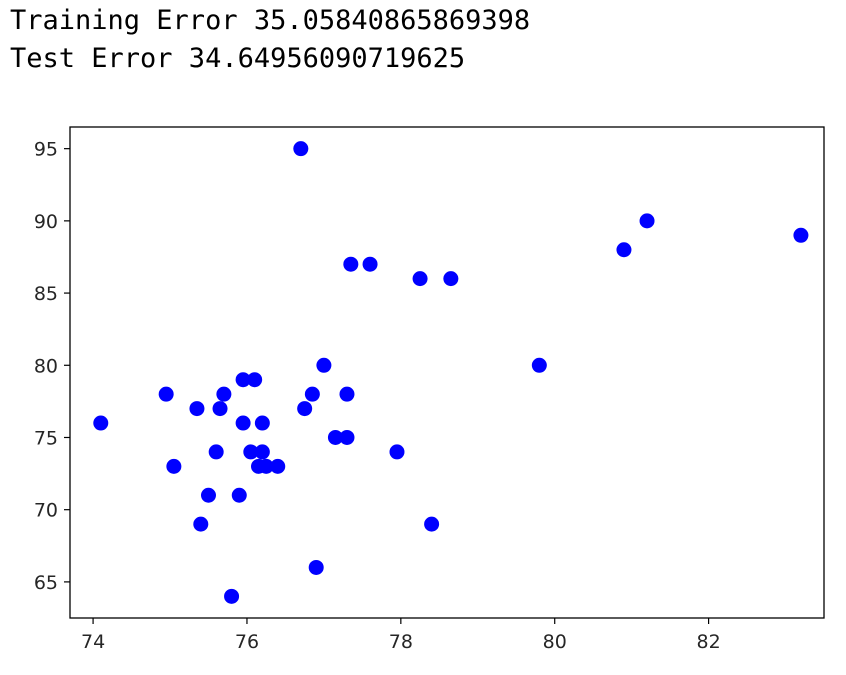 Image resolution: width=846 pixels, height=675 pixels. Describe the element at coordinates (270, 20) in the screenshot. I see `training-error-text: Training Error 35.05840865869398` at that location.